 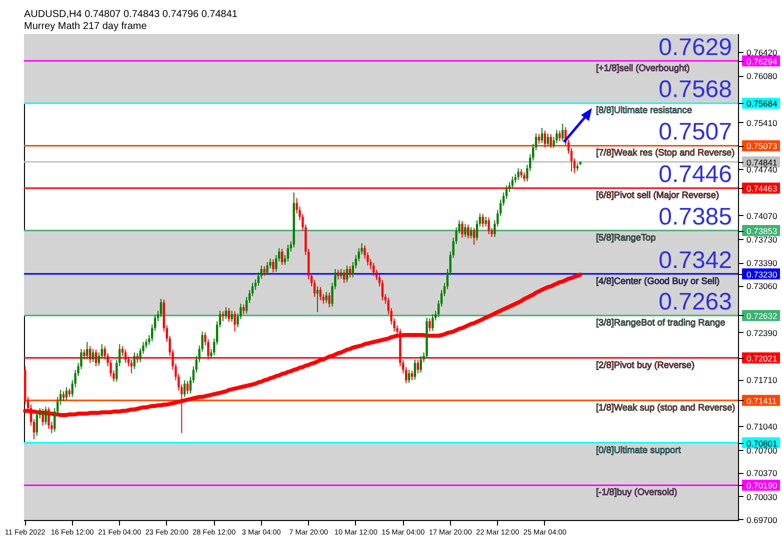 What do you see at coordinates (643, 67) in the screenshot?
I see `ref-line-label: [+1/8]sell (Overbought)` at bounding box center [643, 67].